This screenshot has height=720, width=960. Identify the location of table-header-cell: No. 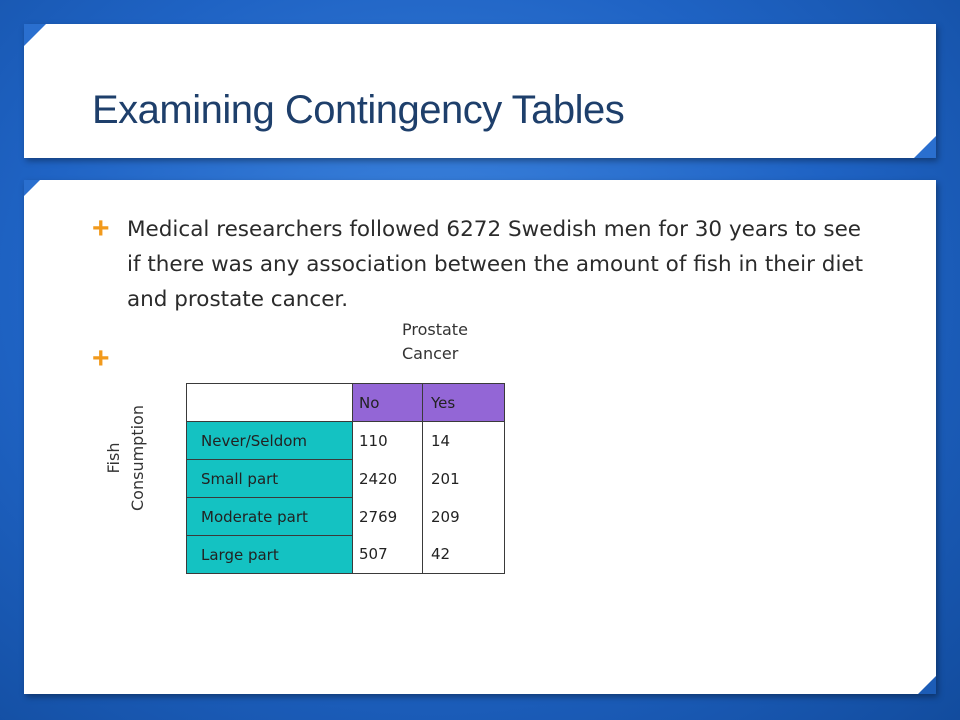
(387, 402).